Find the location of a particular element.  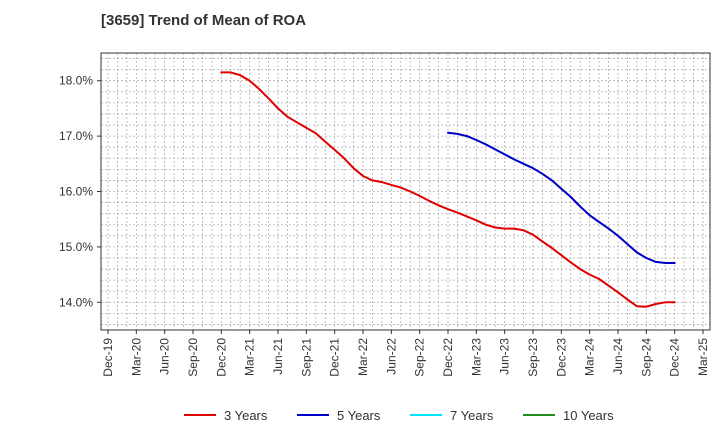

x-tick-label: Dec-20 is located at coordinates (221, 357).